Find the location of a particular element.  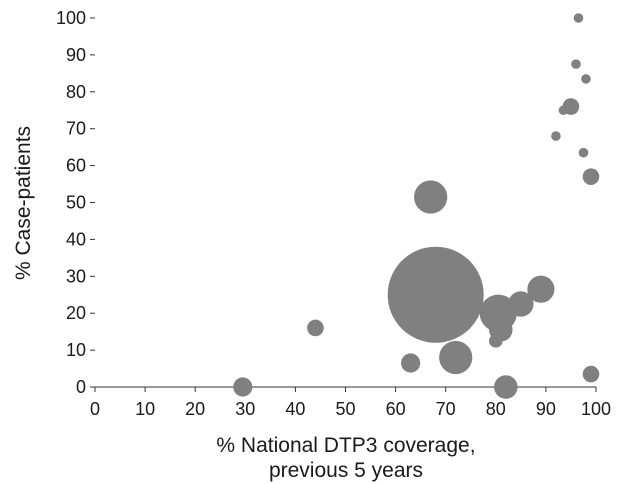

x-tick-label: 40 is located at coordinates (295, 409).